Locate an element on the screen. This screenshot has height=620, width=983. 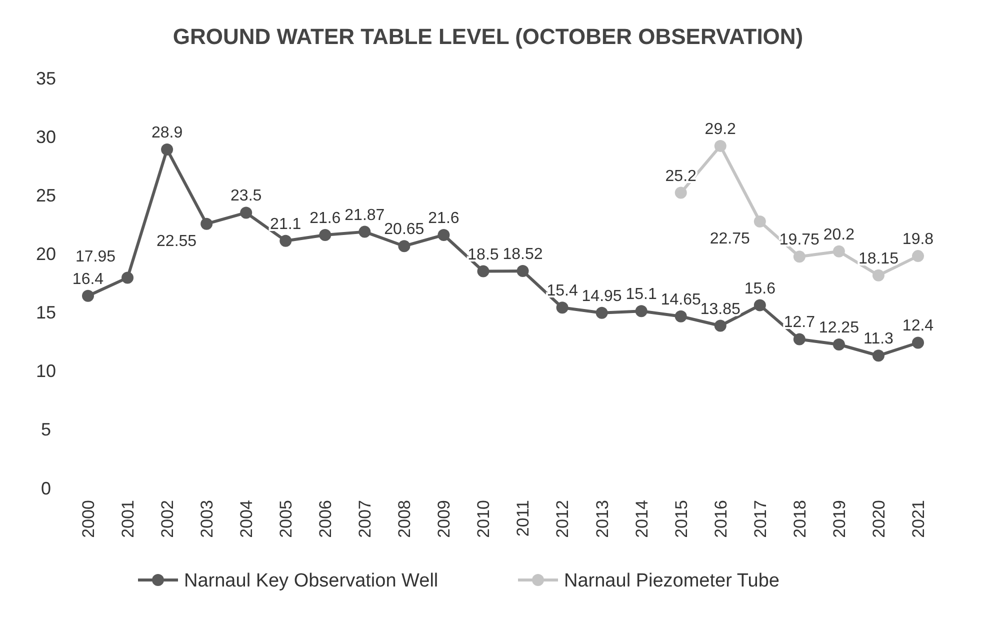
data-label: 15.6 is located at coordinates (760, 289).